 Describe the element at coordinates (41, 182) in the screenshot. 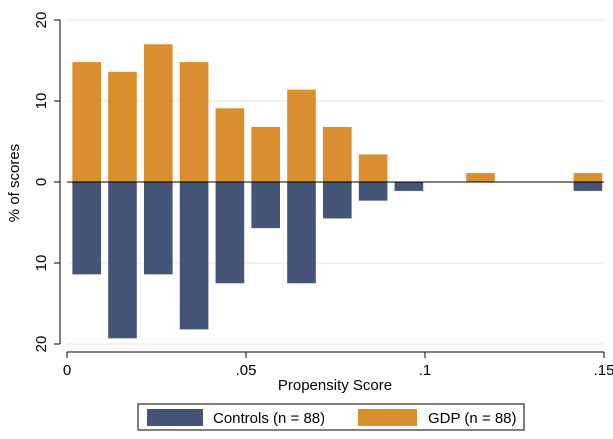

I see `y-tick-label-2: 0` at that location.